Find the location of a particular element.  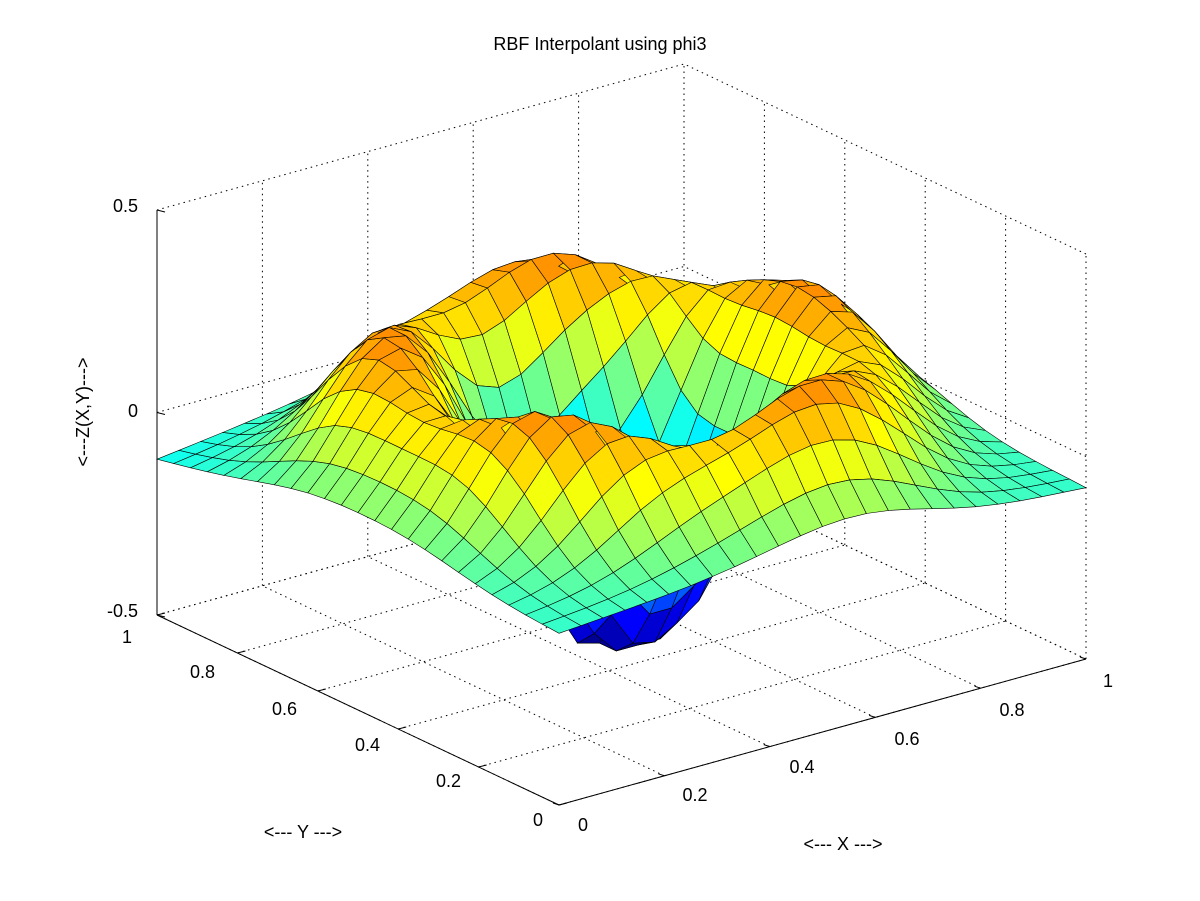

z-axis-label: <---Z(X,Y)---> is located at coordinates (83, 412).